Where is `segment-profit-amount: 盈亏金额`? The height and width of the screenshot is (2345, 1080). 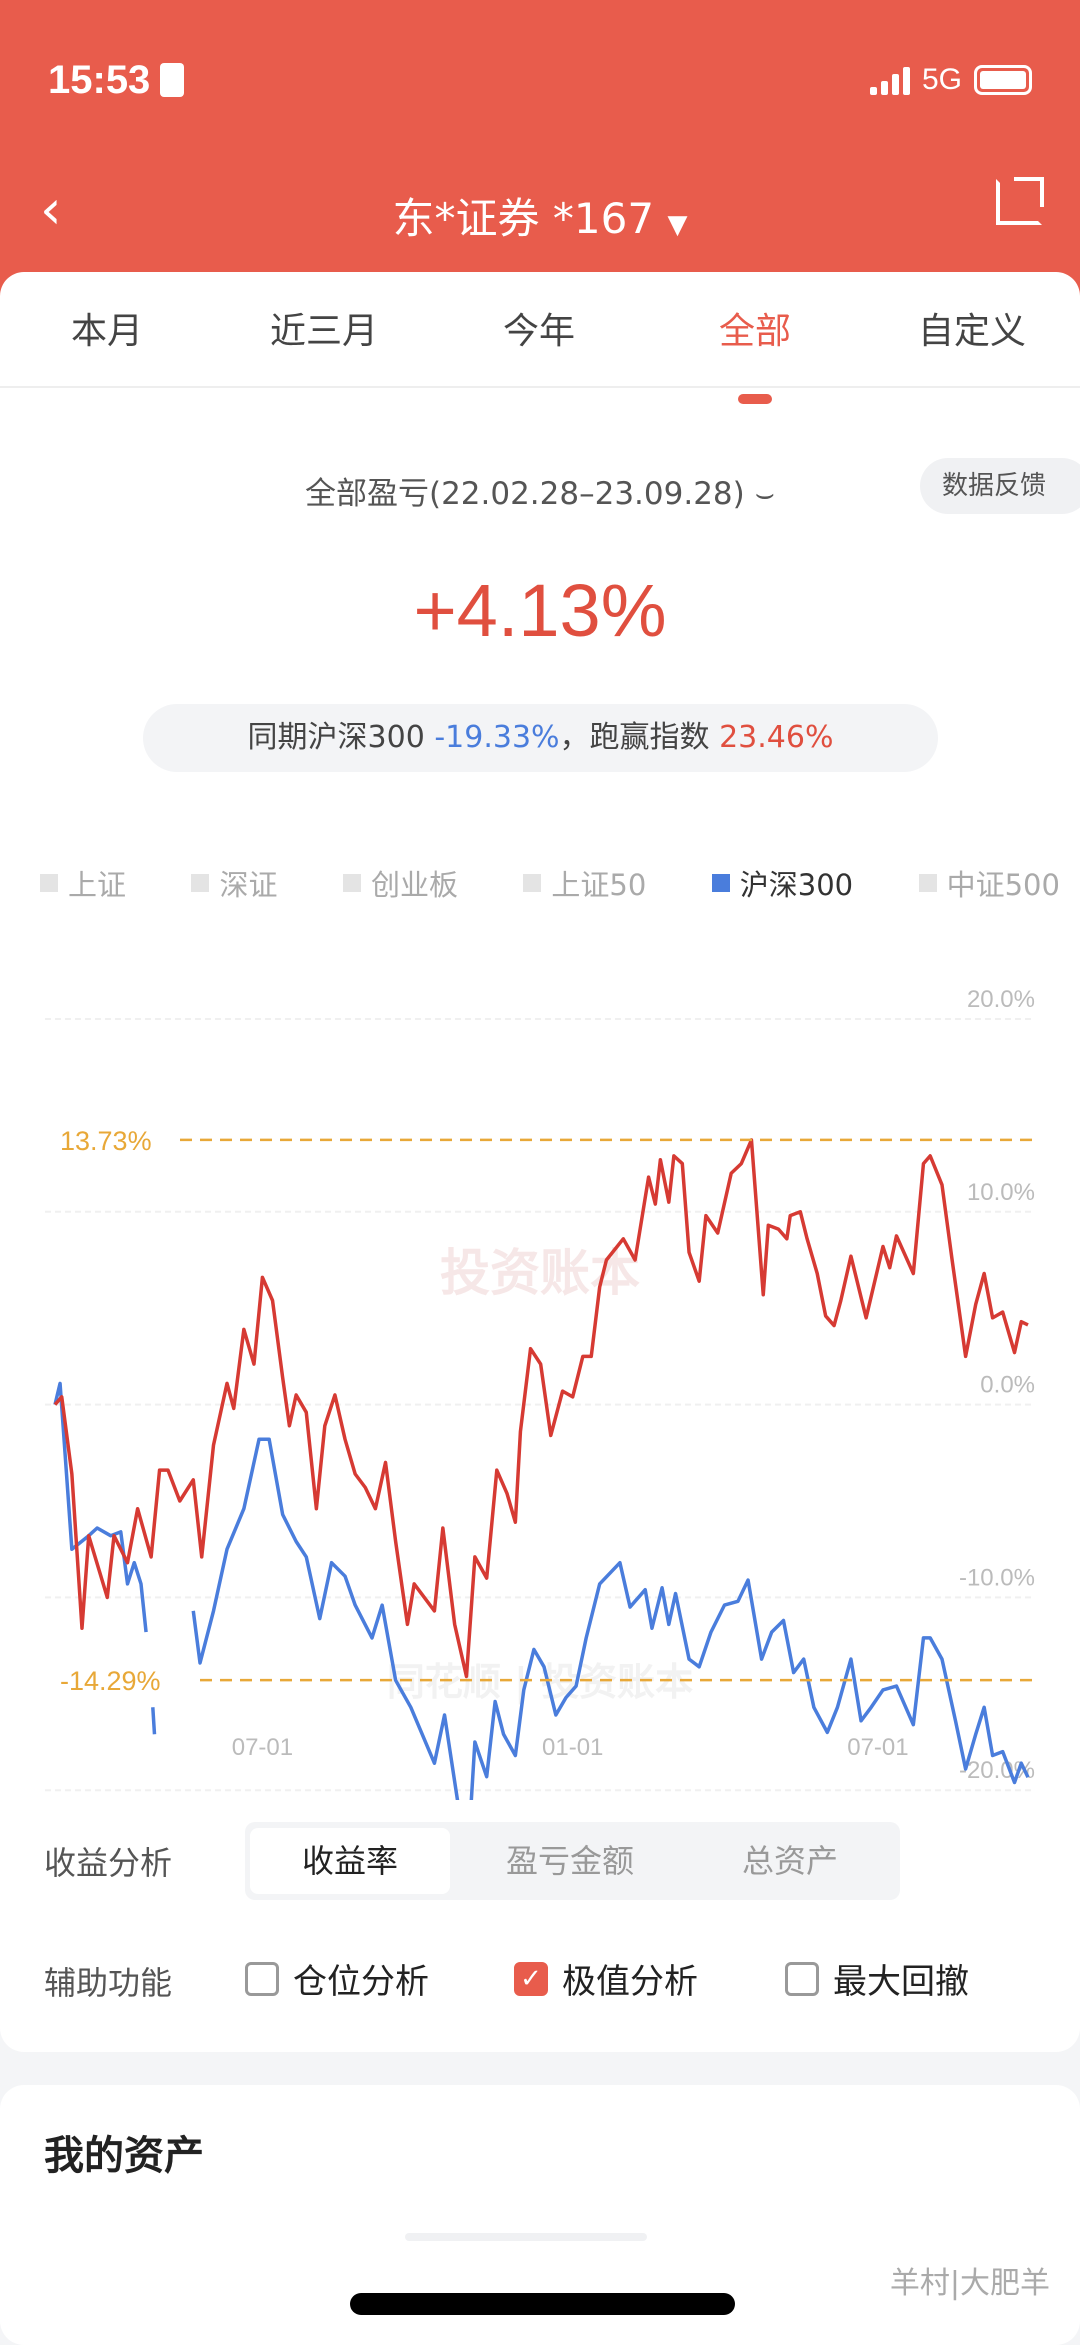 segment-profit-amount: 盈亏金额 is located at coordinates (569, 1861).